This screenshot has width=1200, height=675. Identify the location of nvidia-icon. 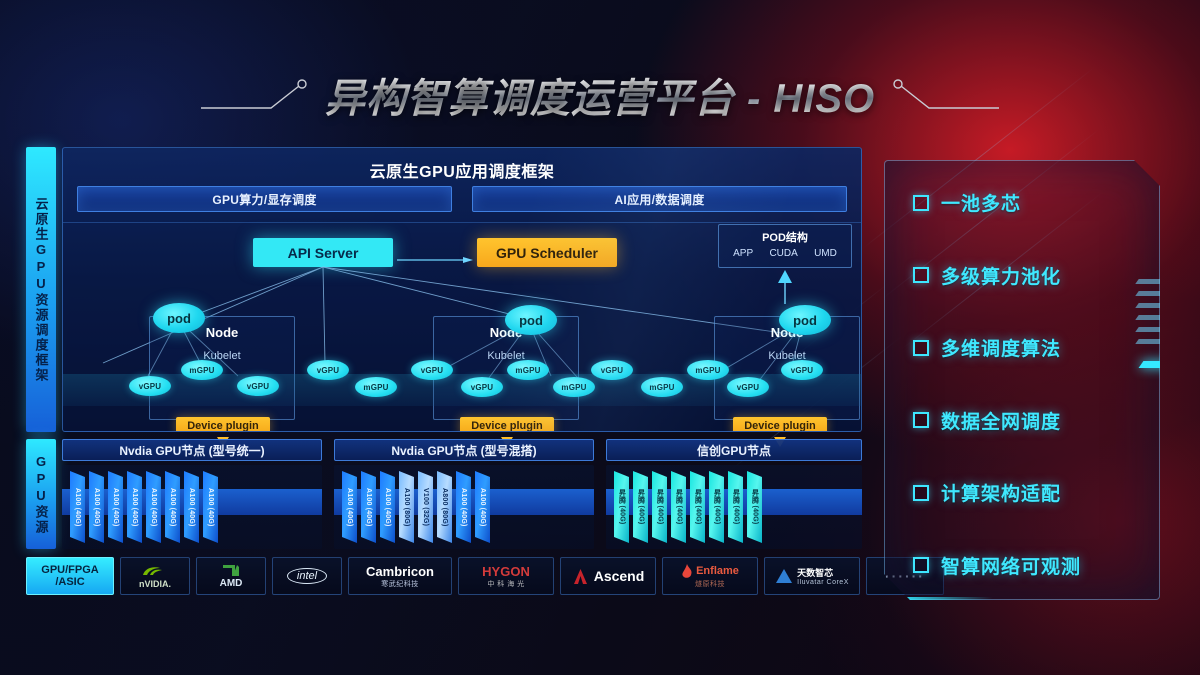
(155, 571).